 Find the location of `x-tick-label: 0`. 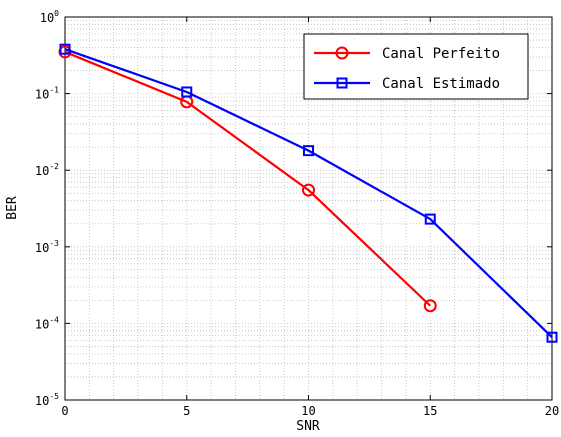

x-tick-label: 0 is located at coordinates (64, 411).